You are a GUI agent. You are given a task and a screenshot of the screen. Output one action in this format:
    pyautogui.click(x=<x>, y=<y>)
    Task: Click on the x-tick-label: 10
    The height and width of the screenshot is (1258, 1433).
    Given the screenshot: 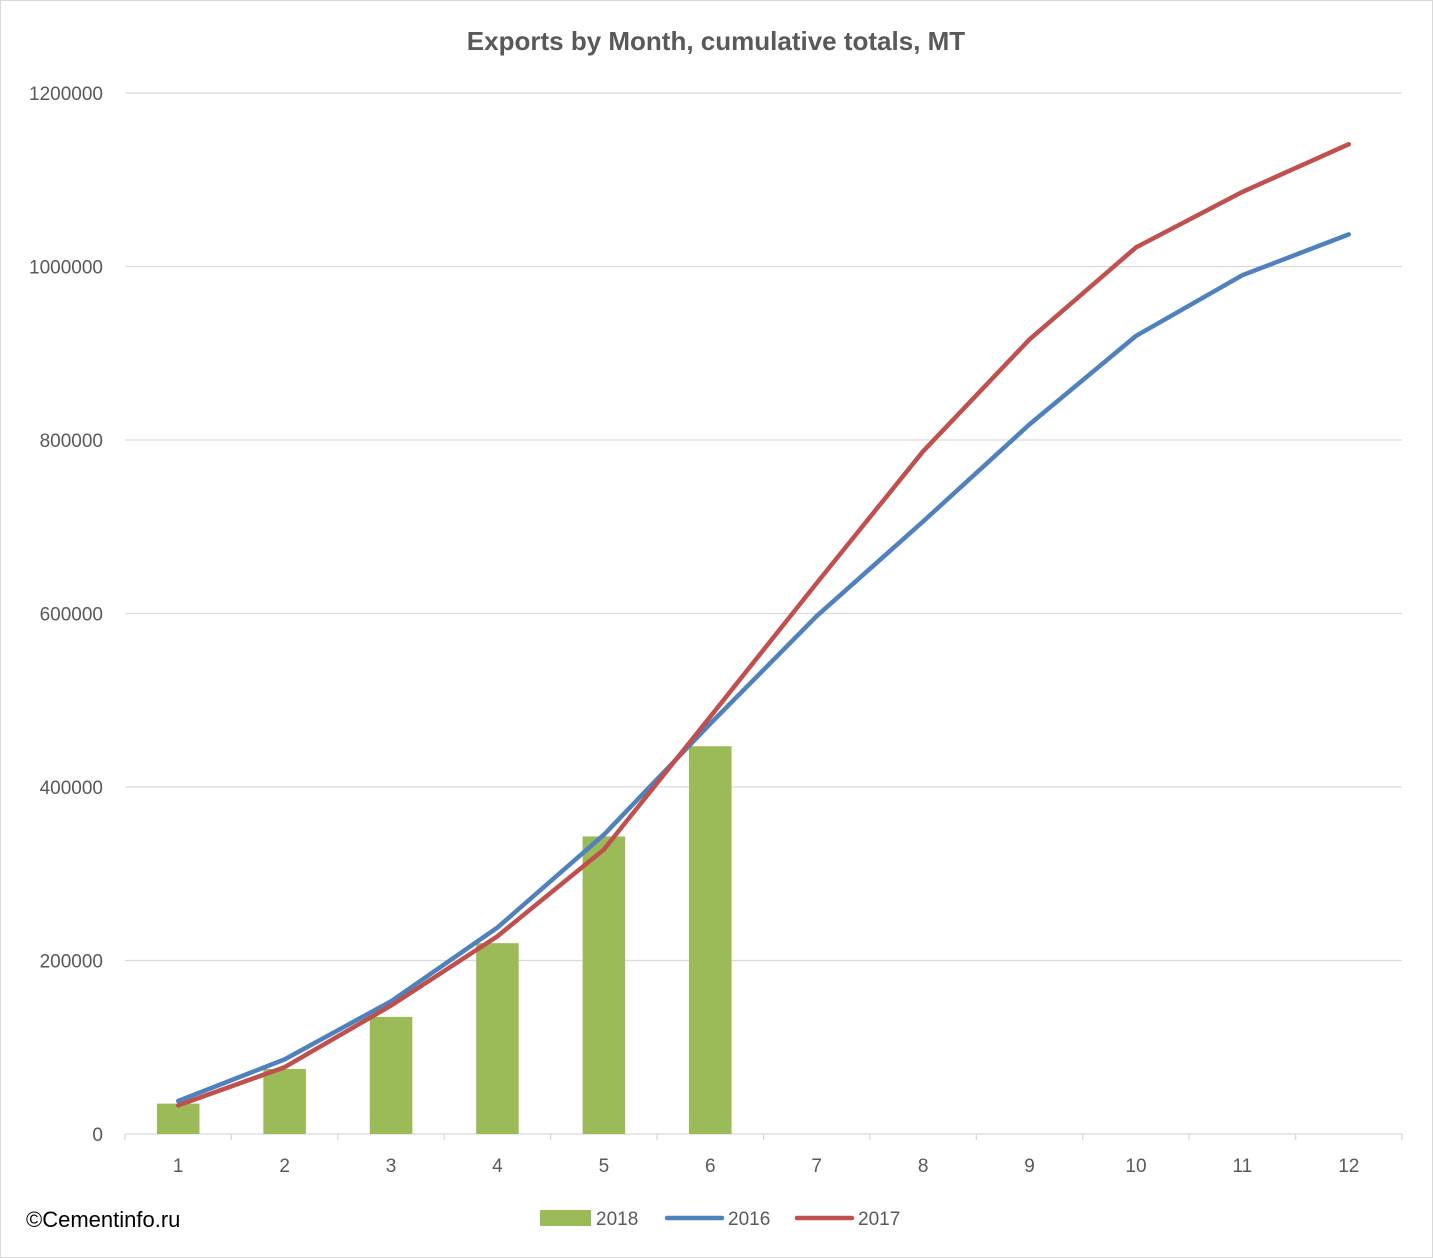 What is the action you would take?
    pyautogui.click(x=1135, y=1166)
    